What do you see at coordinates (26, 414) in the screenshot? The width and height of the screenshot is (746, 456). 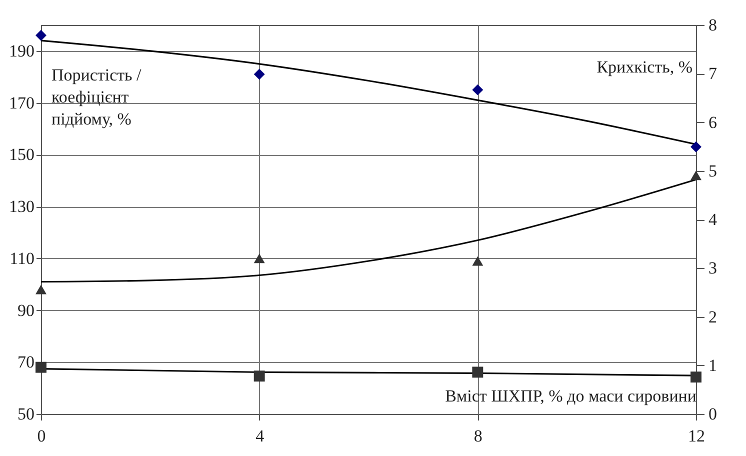 I see `y-tick-label: 50` at bounding box center [26, 414].